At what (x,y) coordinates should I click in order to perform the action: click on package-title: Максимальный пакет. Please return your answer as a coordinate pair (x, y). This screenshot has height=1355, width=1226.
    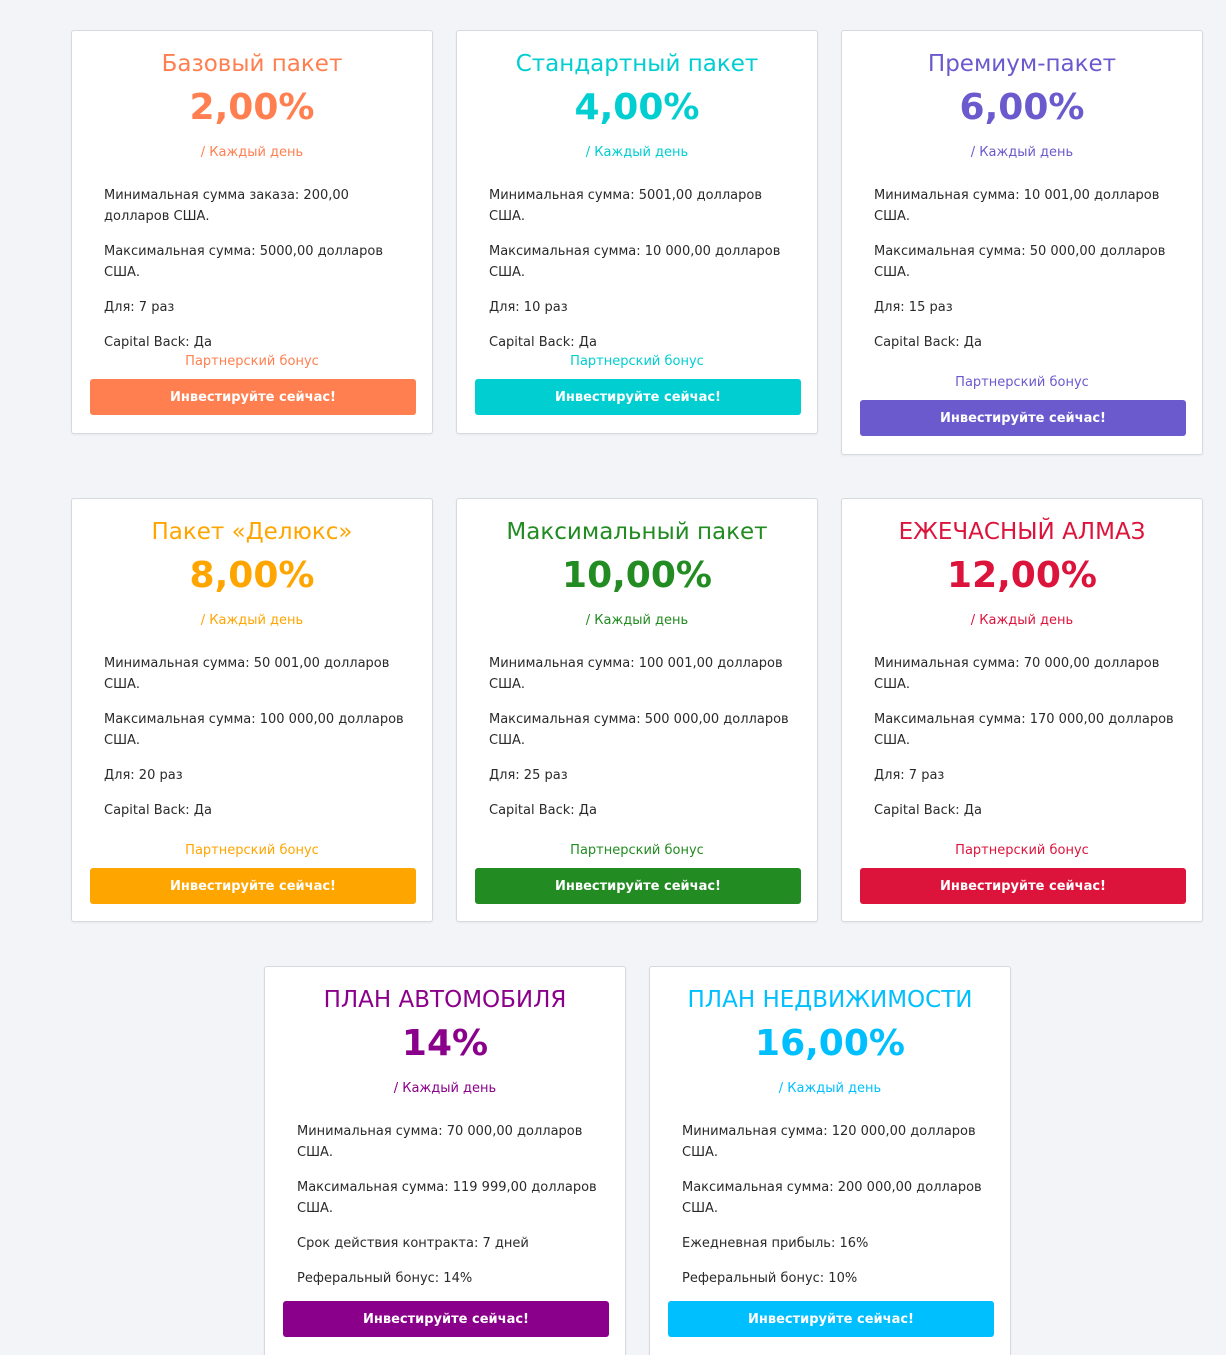
    Looking at the image, I should click on (637, 532).